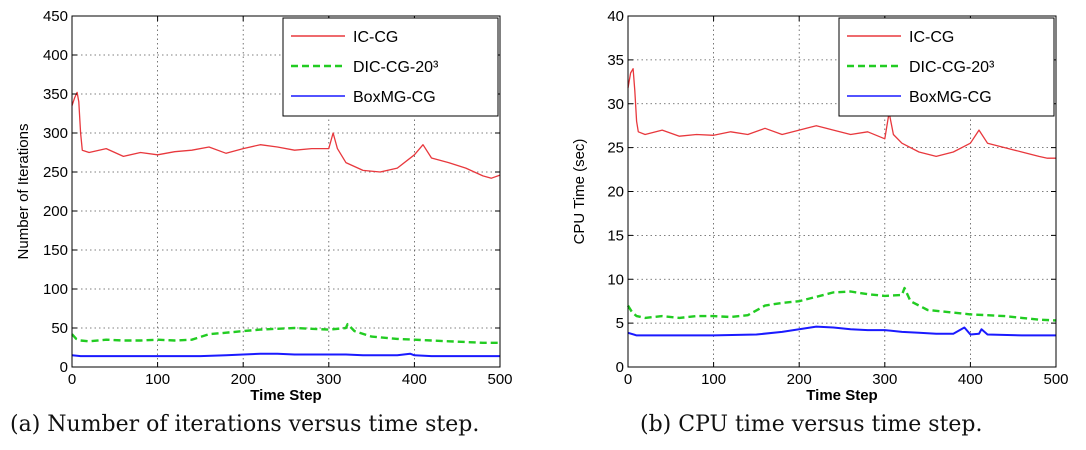 Image resolution: width=1086 pixels, height=450 pixels. Describe the element at coordinates (615, 192) in the screenshot. I see `y-tick-label: 20` at that location.